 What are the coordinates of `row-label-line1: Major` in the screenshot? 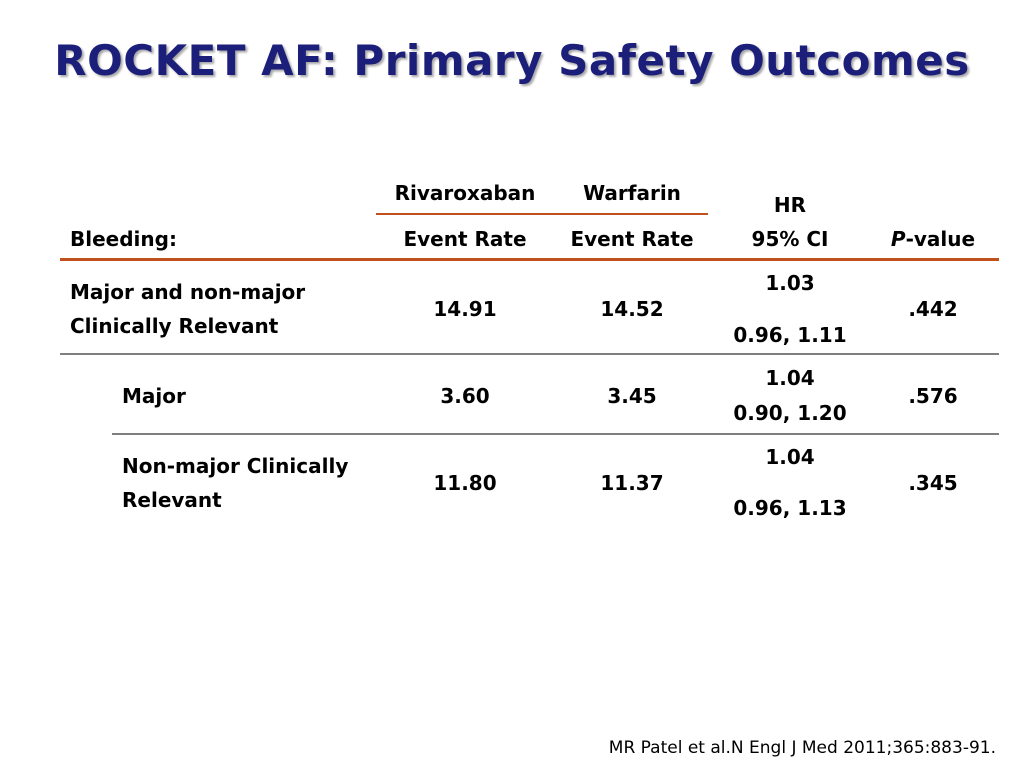 It's located at (154, 396).